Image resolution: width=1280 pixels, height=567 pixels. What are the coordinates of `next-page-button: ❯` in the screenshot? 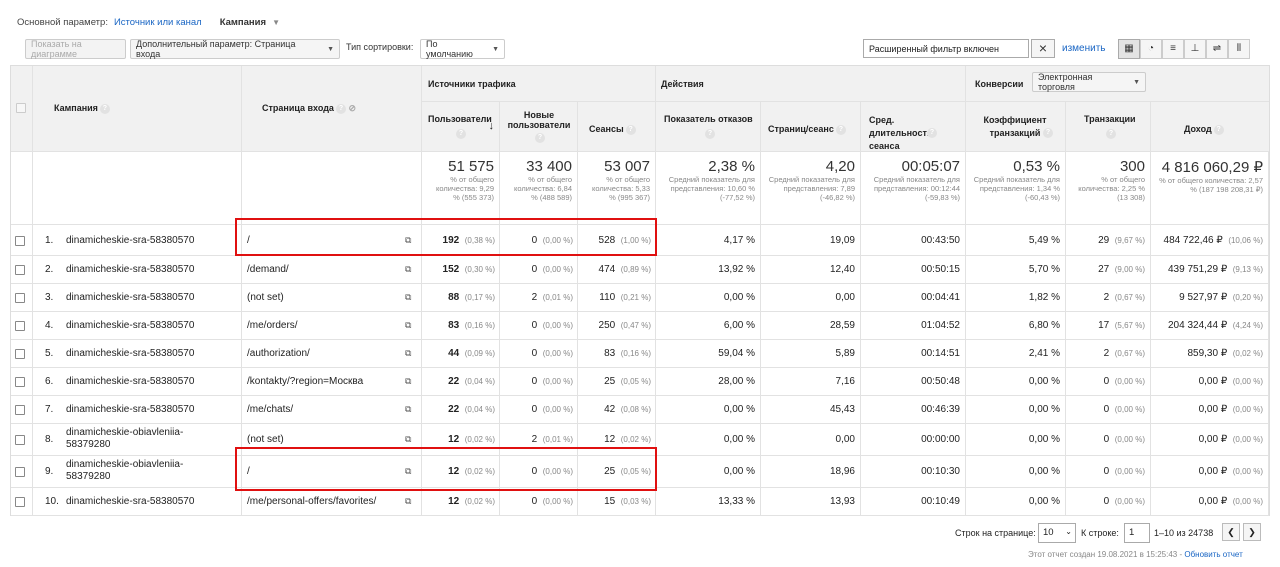 It's located at (1252, 532).